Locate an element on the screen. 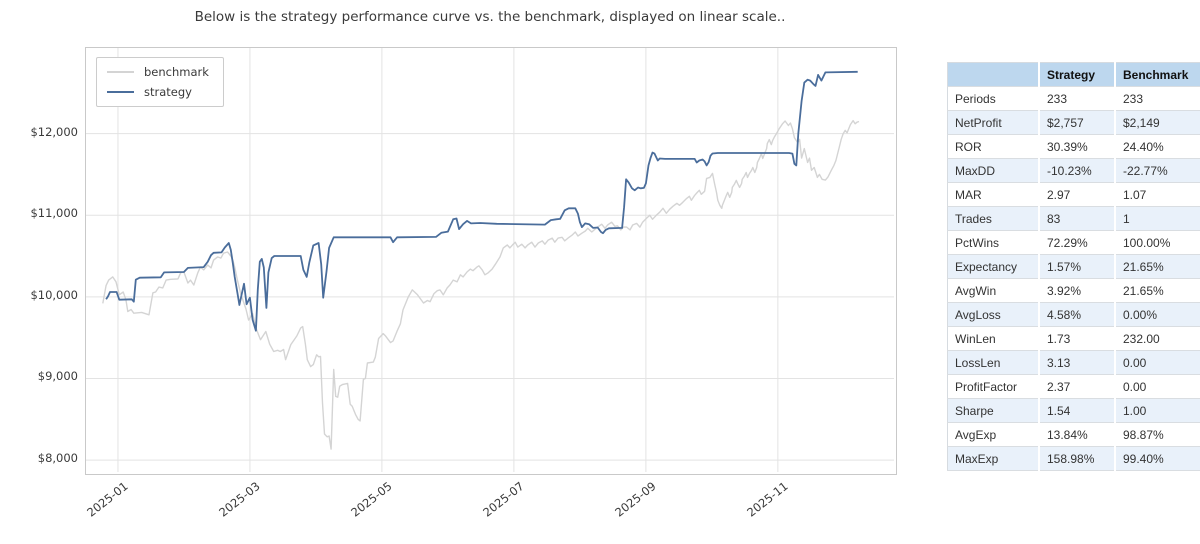 The image size is (1200, 544). strategy-cell: 4.58% is located at coordinates (1076, 314).